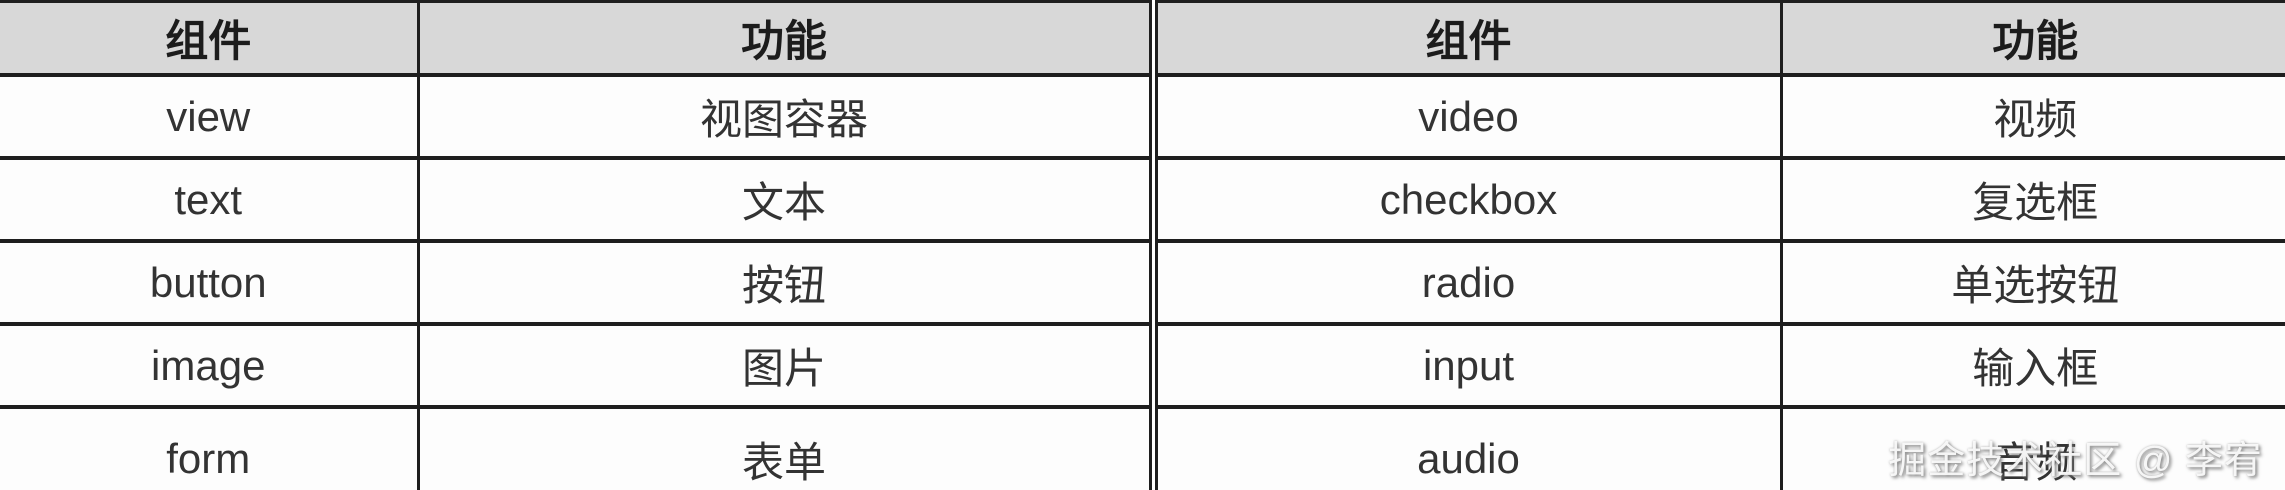  I want to click on table-row: audio 音频, so click(1719, 448).